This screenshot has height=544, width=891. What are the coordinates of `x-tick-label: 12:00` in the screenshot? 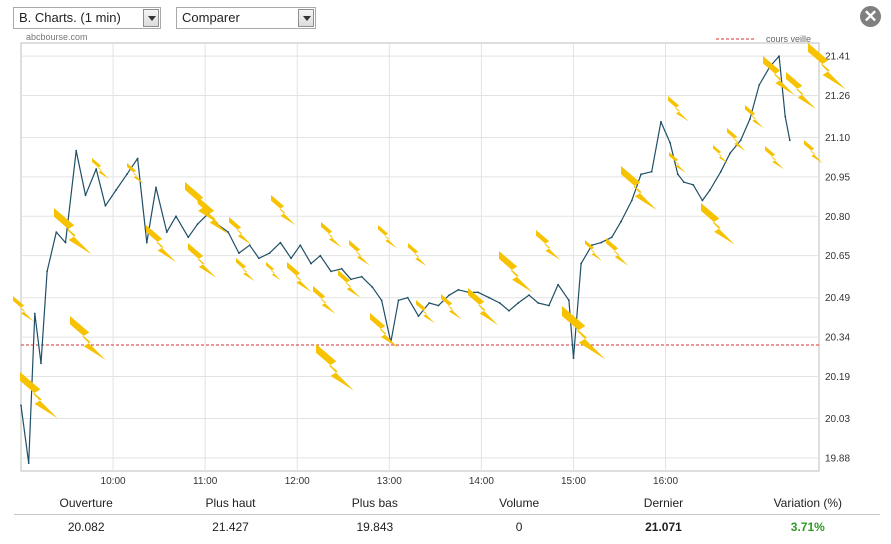 It's located at (297, 481).